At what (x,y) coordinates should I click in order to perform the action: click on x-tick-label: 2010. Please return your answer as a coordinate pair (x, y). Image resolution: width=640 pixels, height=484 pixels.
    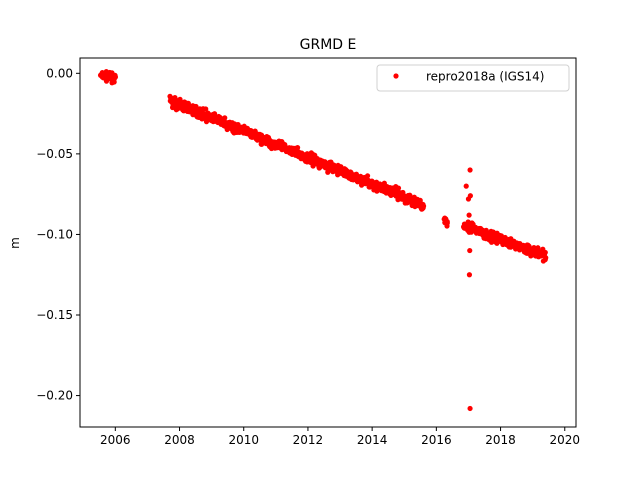
    Looking at the image, I should click on (243, 440).